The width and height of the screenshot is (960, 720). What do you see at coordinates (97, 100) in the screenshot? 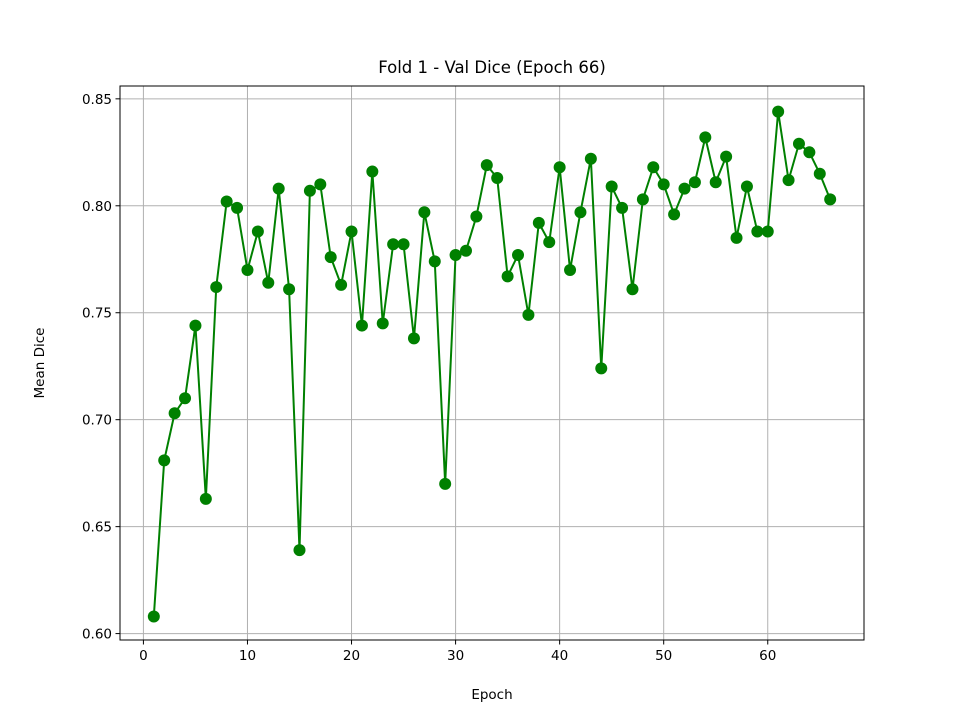
I see `y-tick-label: 0.85` at bounding box center [97, 100].